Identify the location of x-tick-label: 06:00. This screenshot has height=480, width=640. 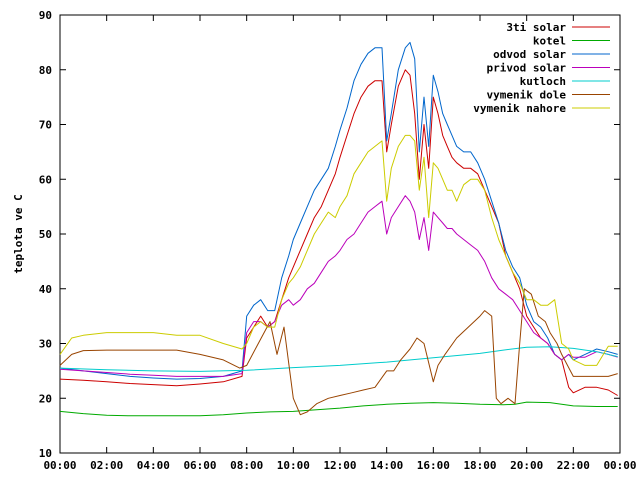
(199, 465).